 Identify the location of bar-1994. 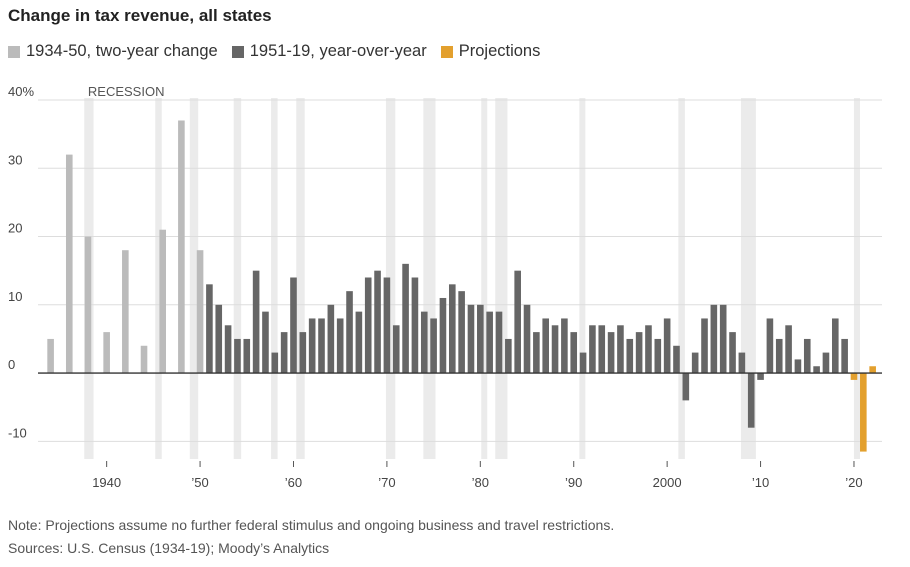
(611, 353).